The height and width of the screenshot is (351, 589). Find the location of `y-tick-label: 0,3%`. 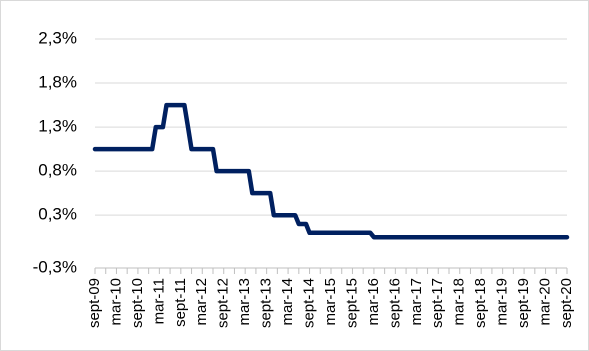

y-tick-label: 0,3% is located at coordinates (57, 214).